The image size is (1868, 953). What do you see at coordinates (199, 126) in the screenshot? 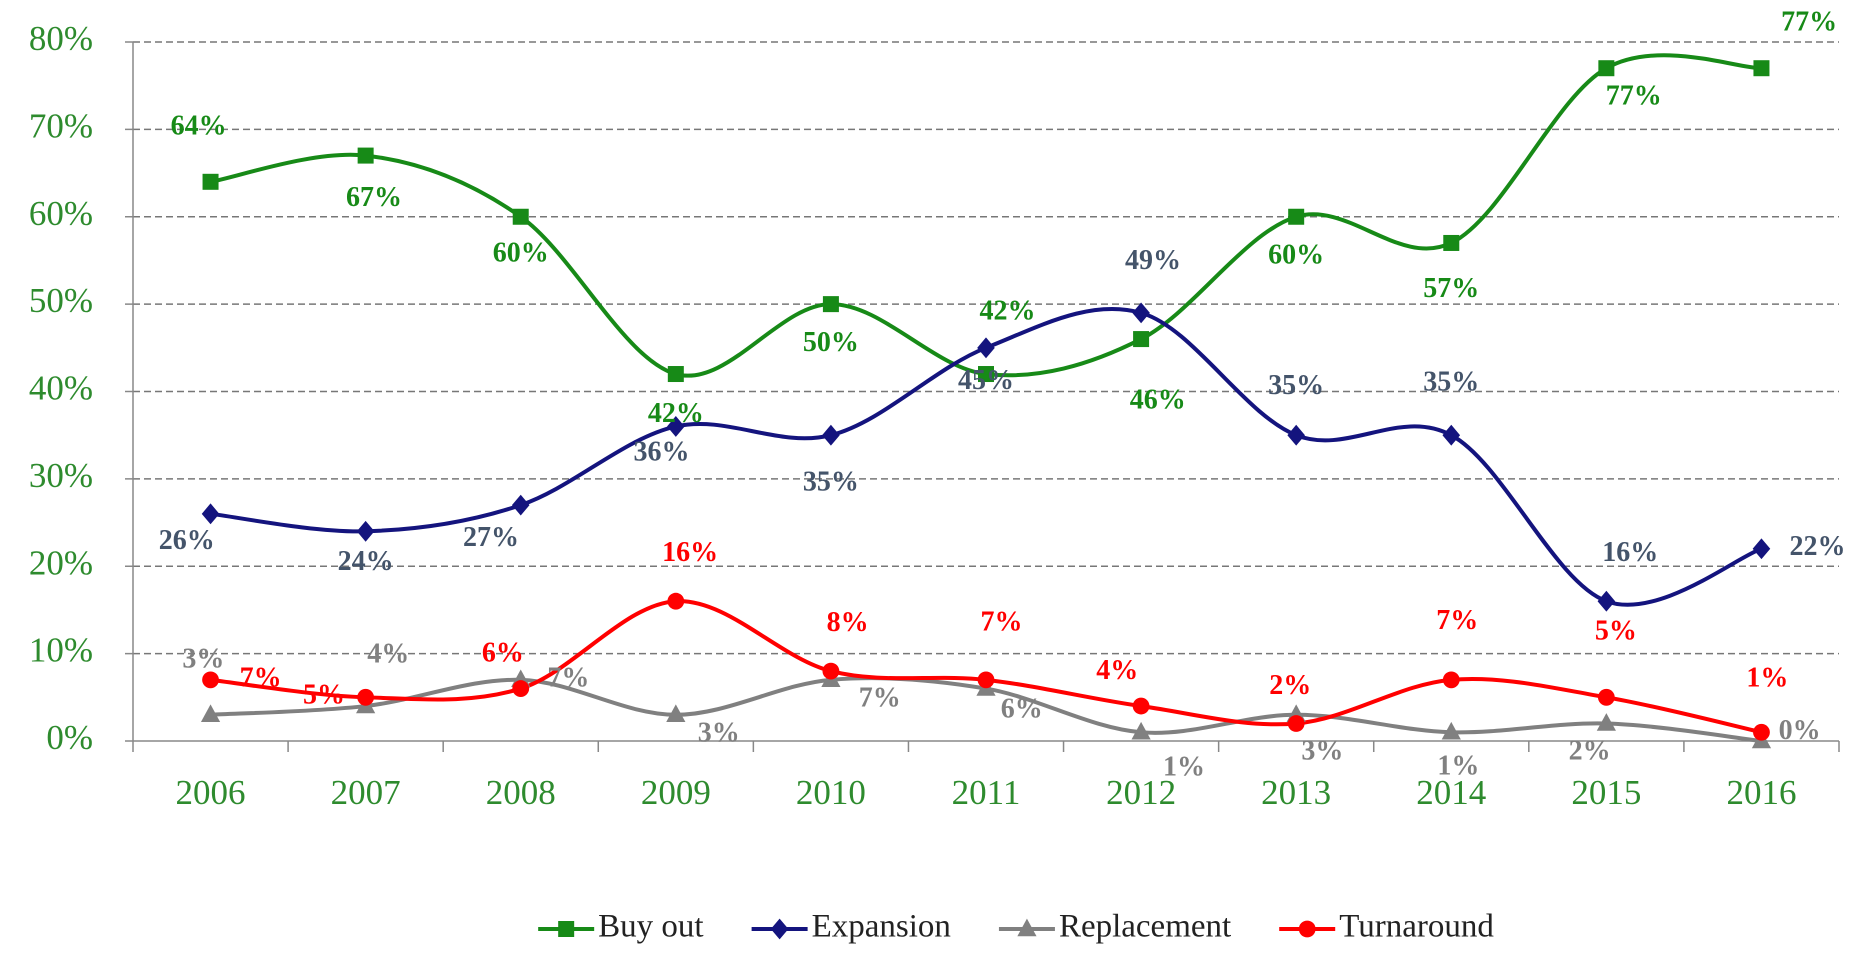
I see `data-label: 64%` at bounding box center [199, 126].